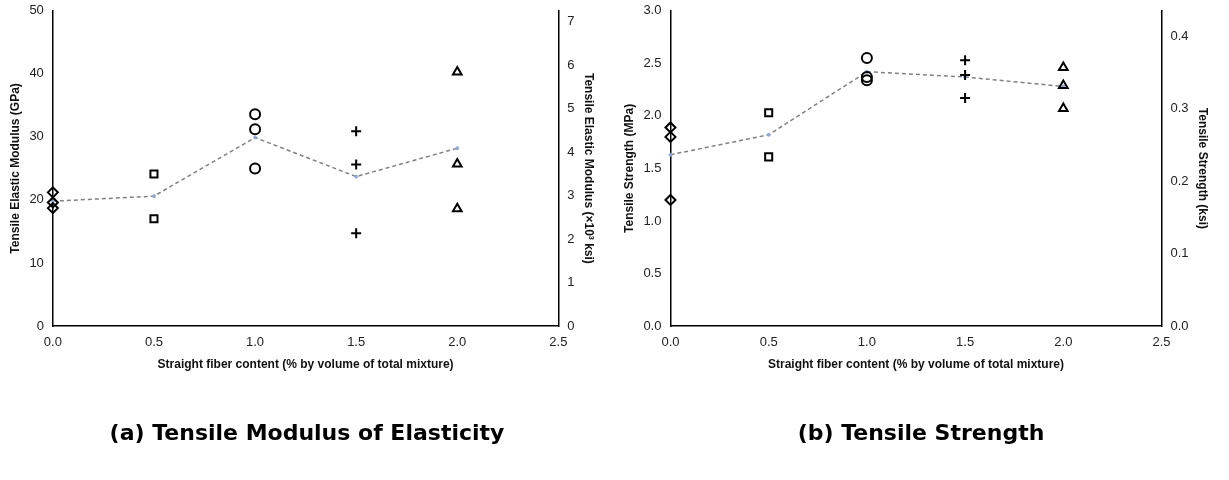  What do you see at coordinates (571, 282) in the screenshot?
I see `y2-tick-label: 1` at bounding box center [571, 282].